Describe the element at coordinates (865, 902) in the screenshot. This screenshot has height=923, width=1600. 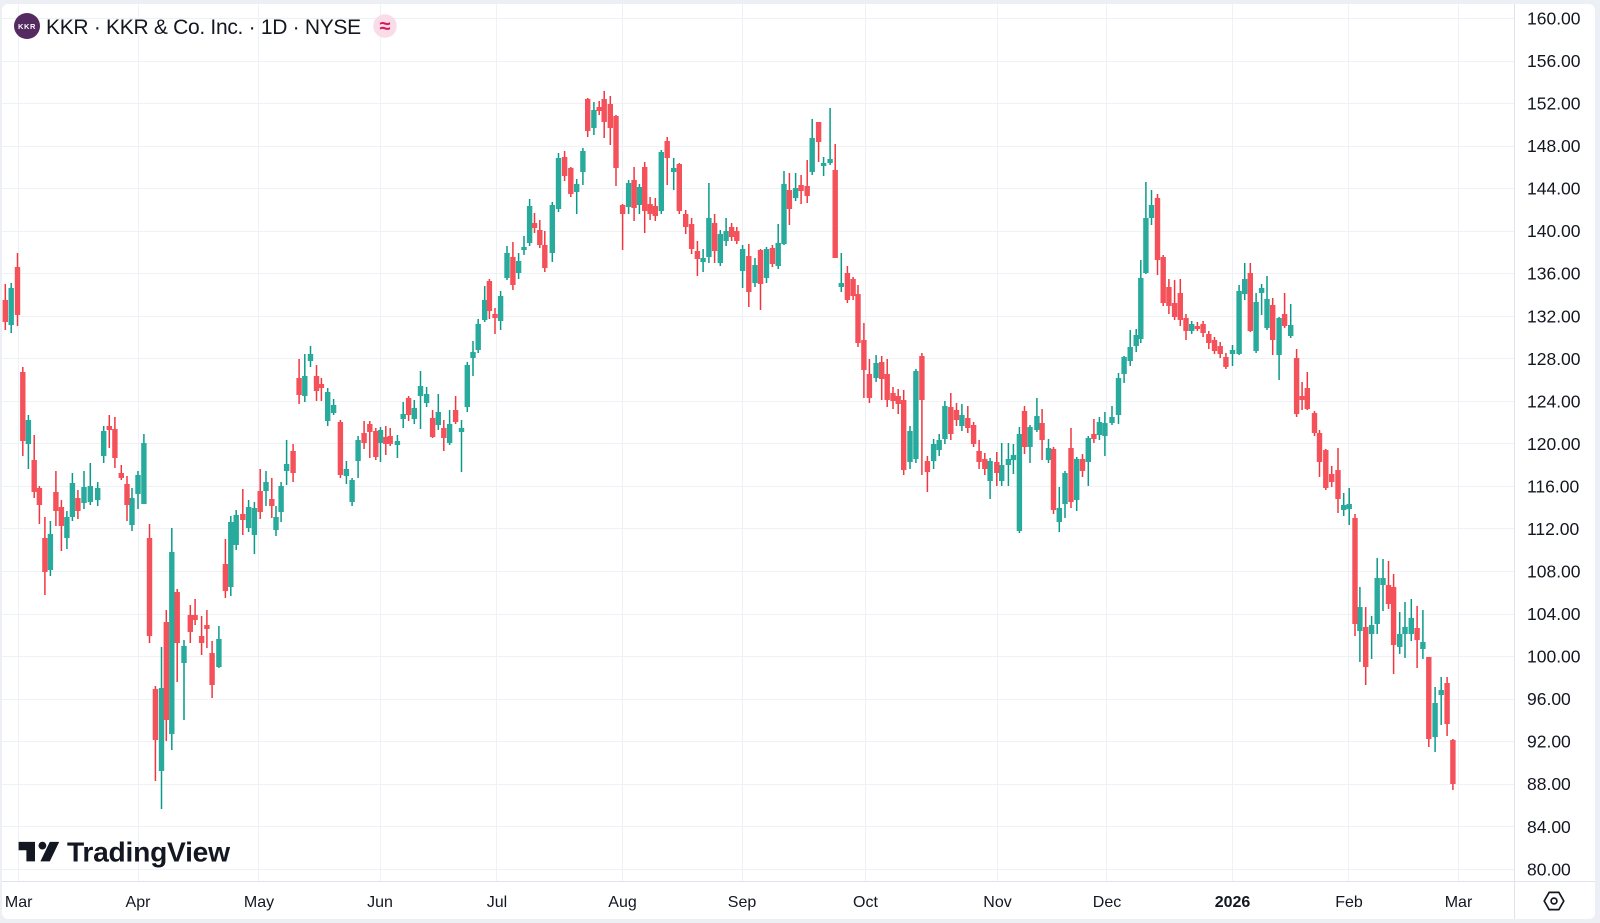
I see `svg-text: Oct` at that location.